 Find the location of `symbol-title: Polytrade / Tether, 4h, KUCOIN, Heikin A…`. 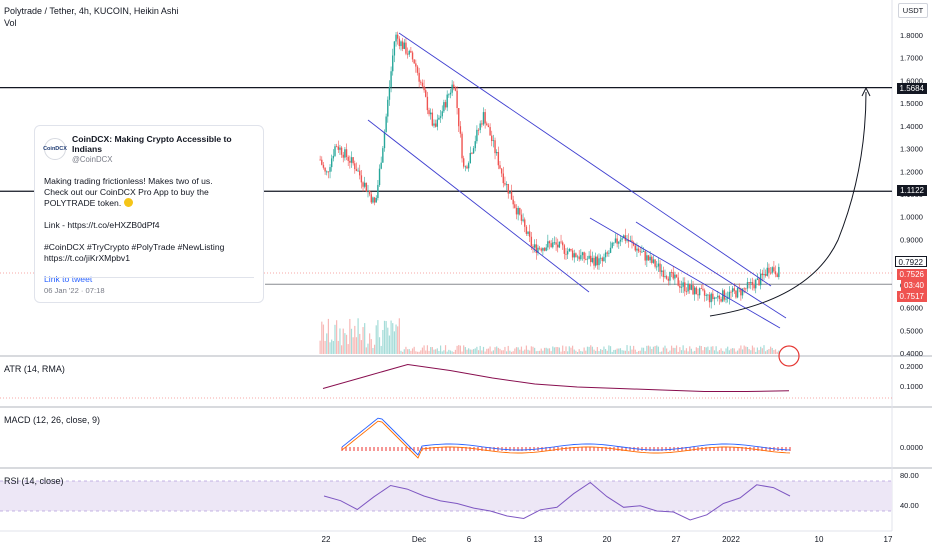

symbol-title: Polytrade / Tether, 4h, KUCOIN, Heikin A… is located at coordinates (91, 11).